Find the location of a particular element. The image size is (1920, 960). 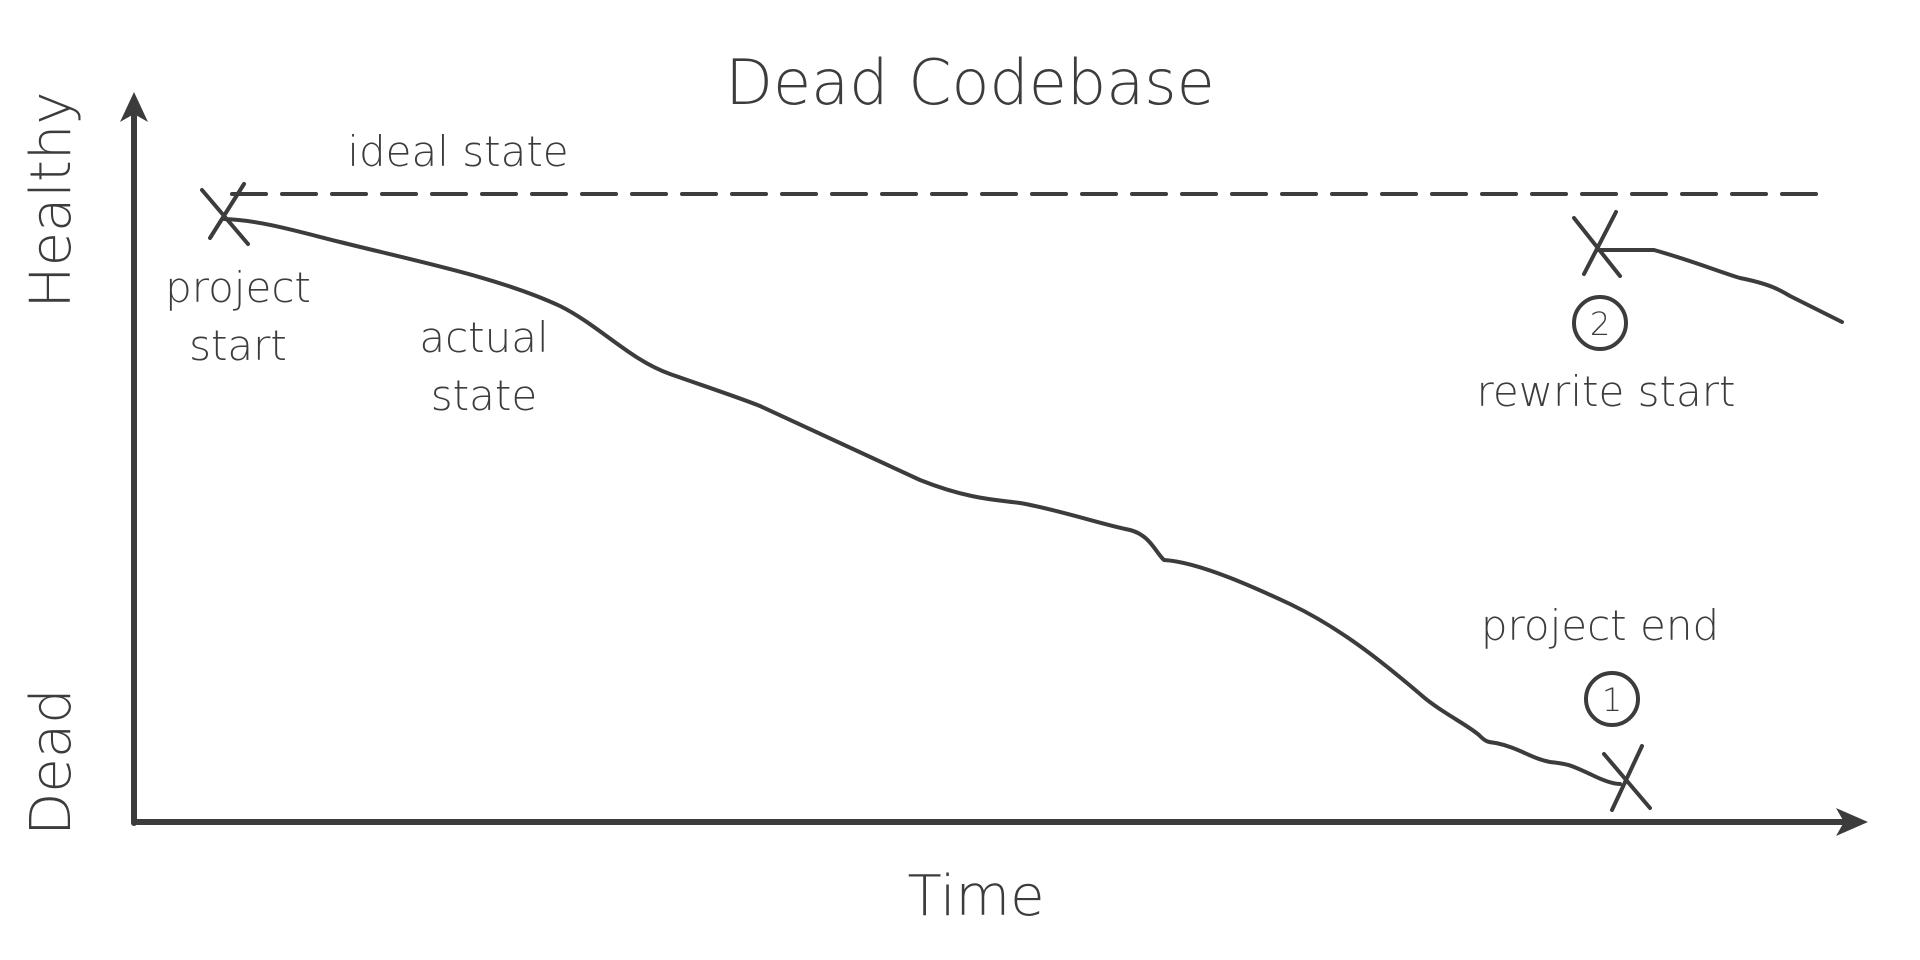

marker-1-number: 1 is located at coordinates (1612, 700).